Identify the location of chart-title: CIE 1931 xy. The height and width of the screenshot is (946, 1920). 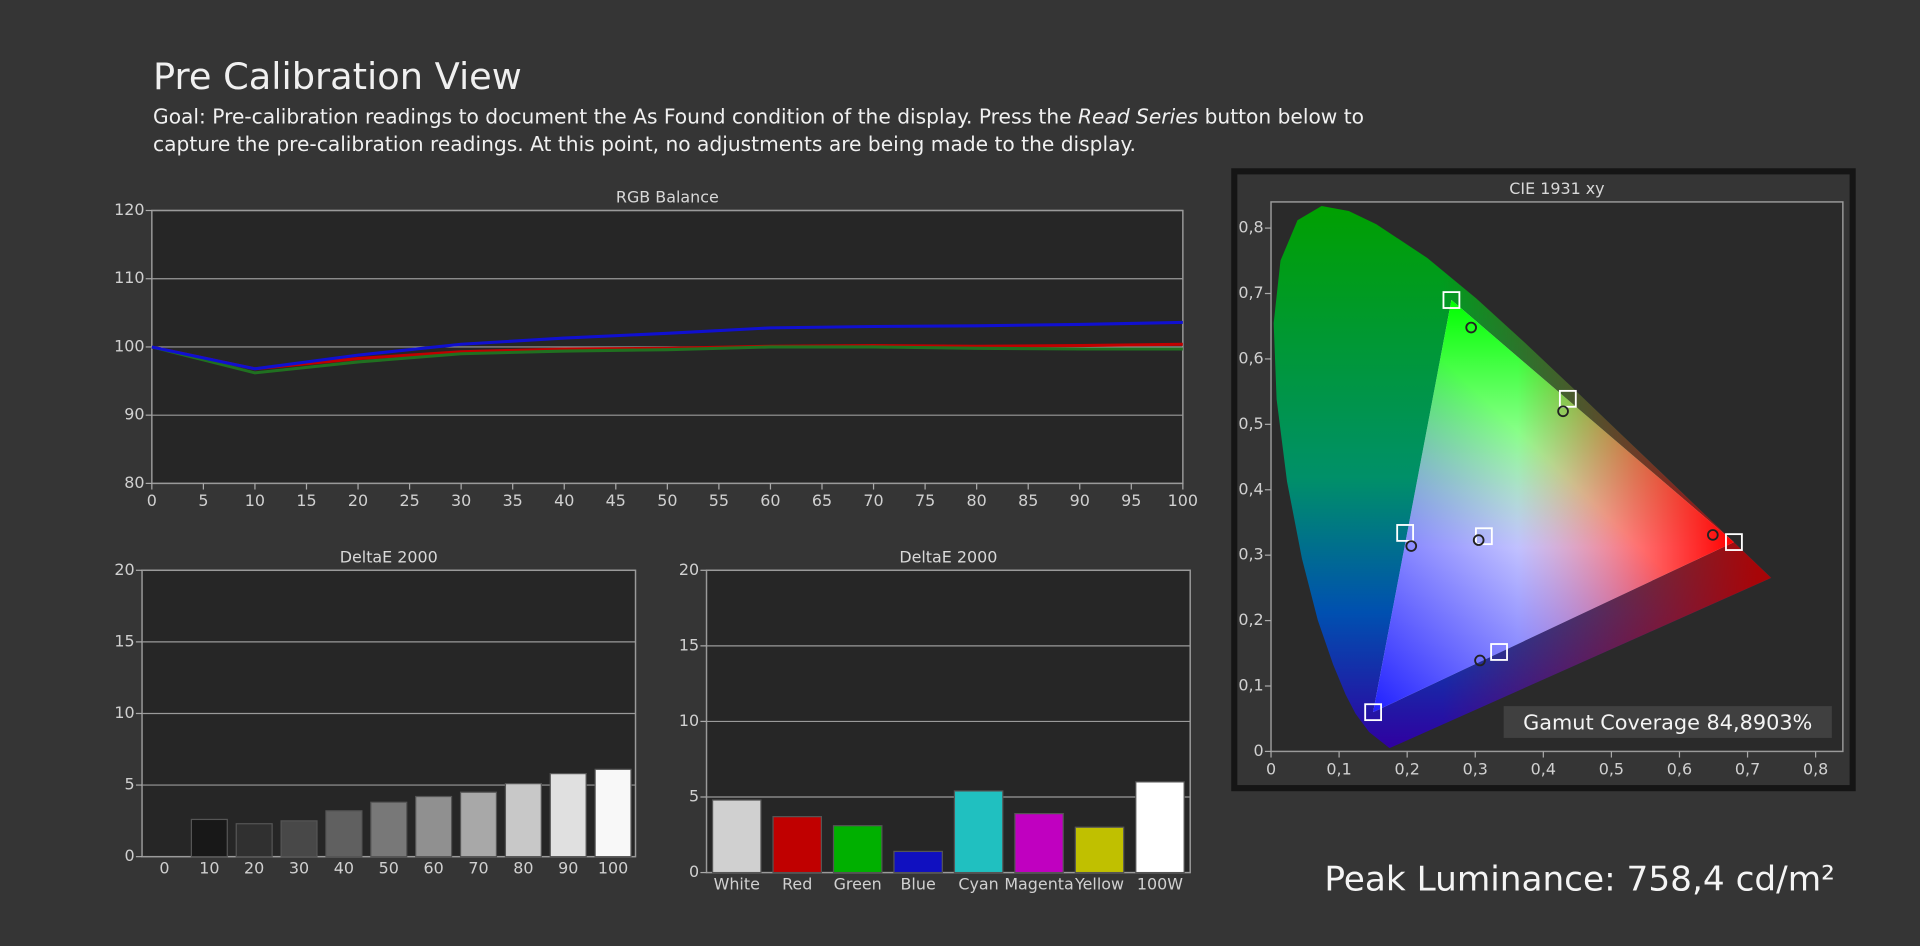
(1556, 188).